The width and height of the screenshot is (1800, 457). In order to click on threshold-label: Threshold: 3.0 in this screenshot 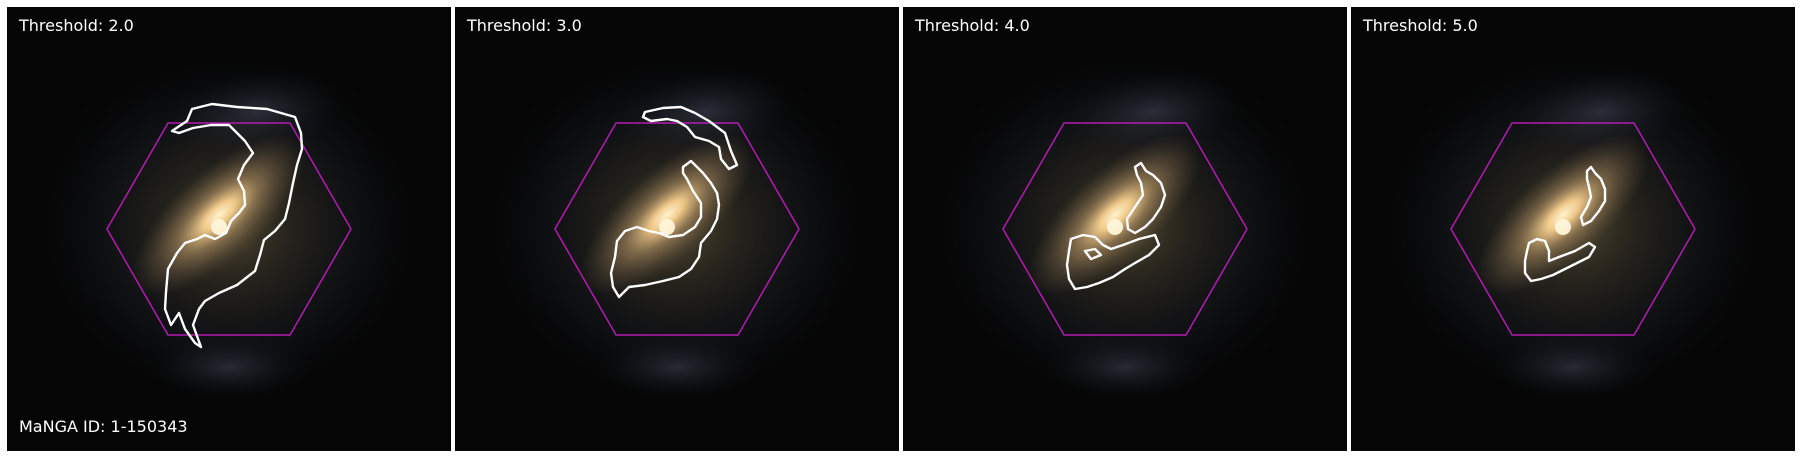, I will do `click(524, 25)`.